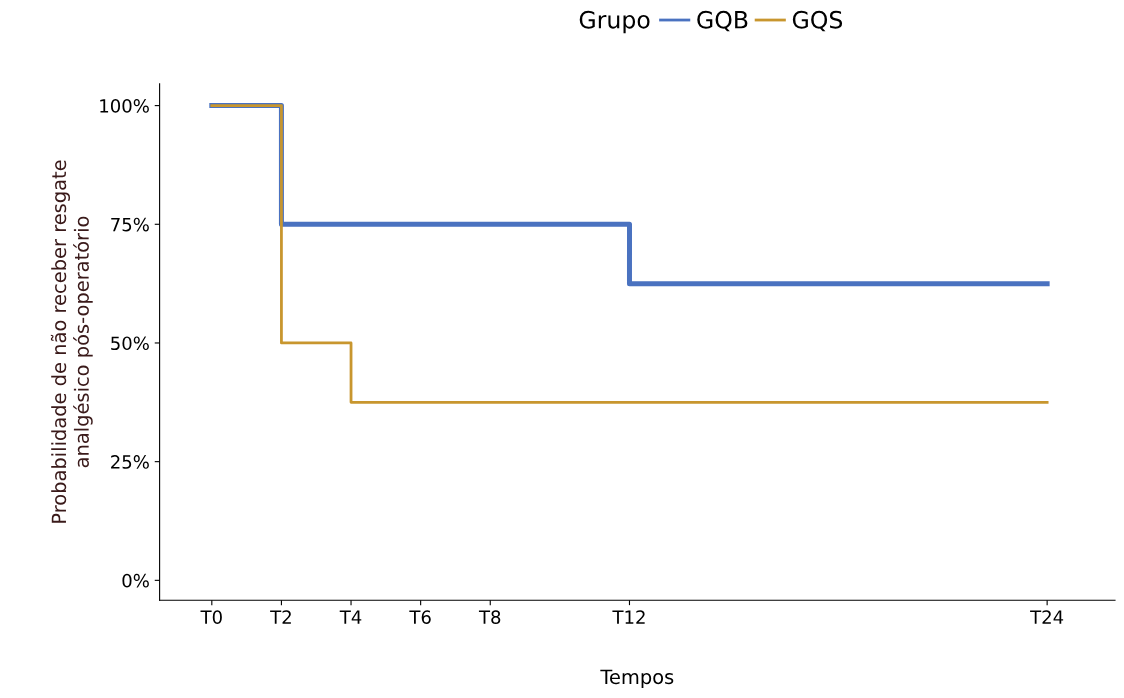 The height and width of the screenshot is (698, 1124). Describe the element at coordinates (489, 617) in the screenshot. I see `x-tick-label: T8` at that location.